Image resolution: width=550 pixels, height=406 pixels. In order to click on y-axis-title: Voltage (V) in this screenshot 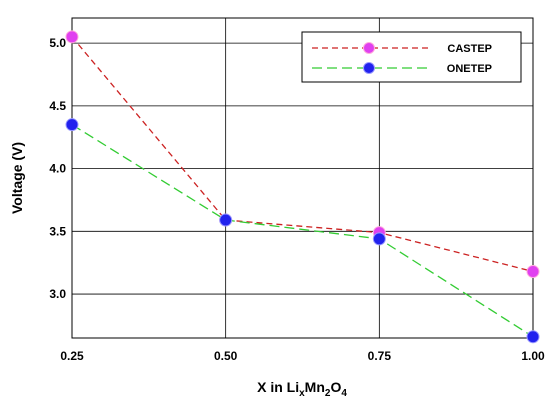, I will do `click(17, 178)`.